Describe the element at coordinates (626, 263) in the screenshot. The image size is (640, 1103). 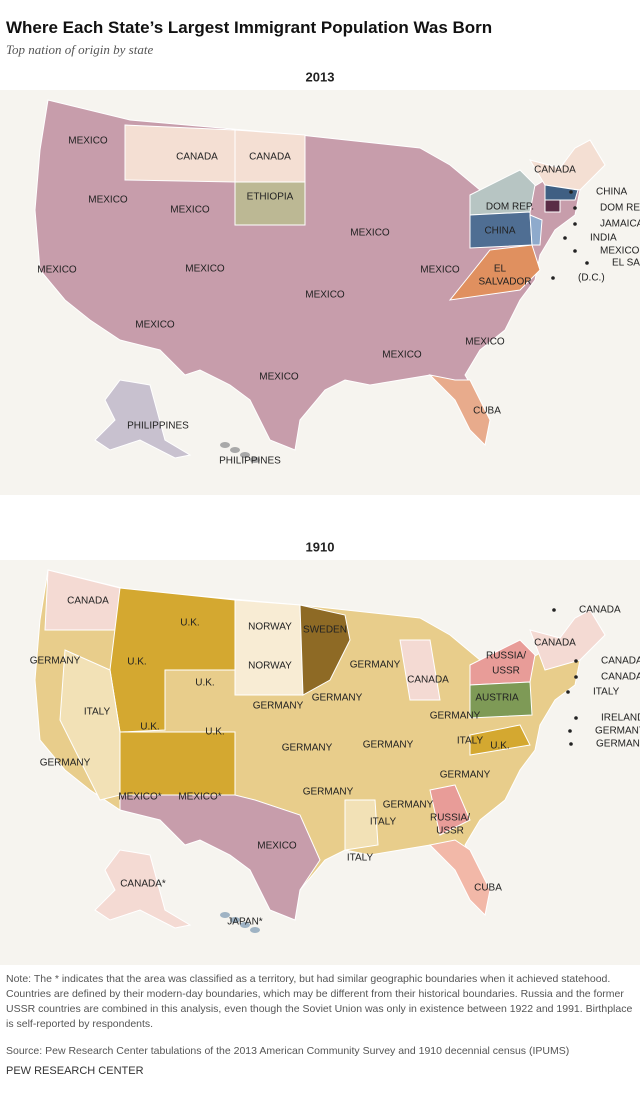
I see `state-label: EL SALVADOR` at that location.